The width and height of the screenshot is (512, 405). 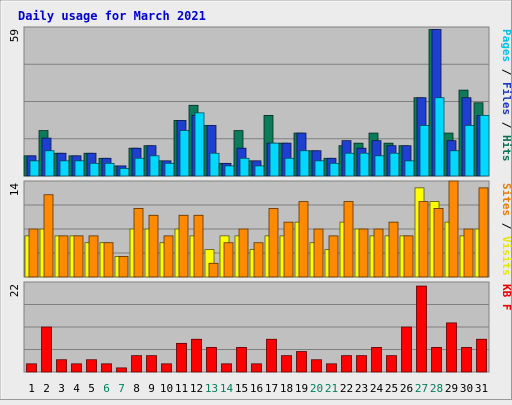 I want to click on x-tick-label-day-5: 5, so click(x=91, y=388).